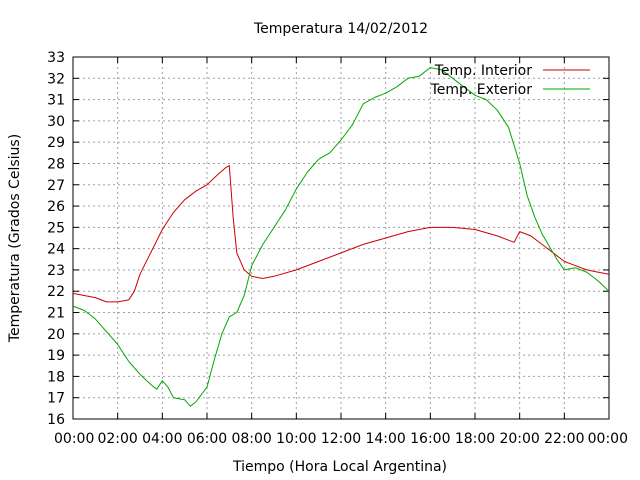  I want to click on y-tick-label: 29, so click(56, 143).